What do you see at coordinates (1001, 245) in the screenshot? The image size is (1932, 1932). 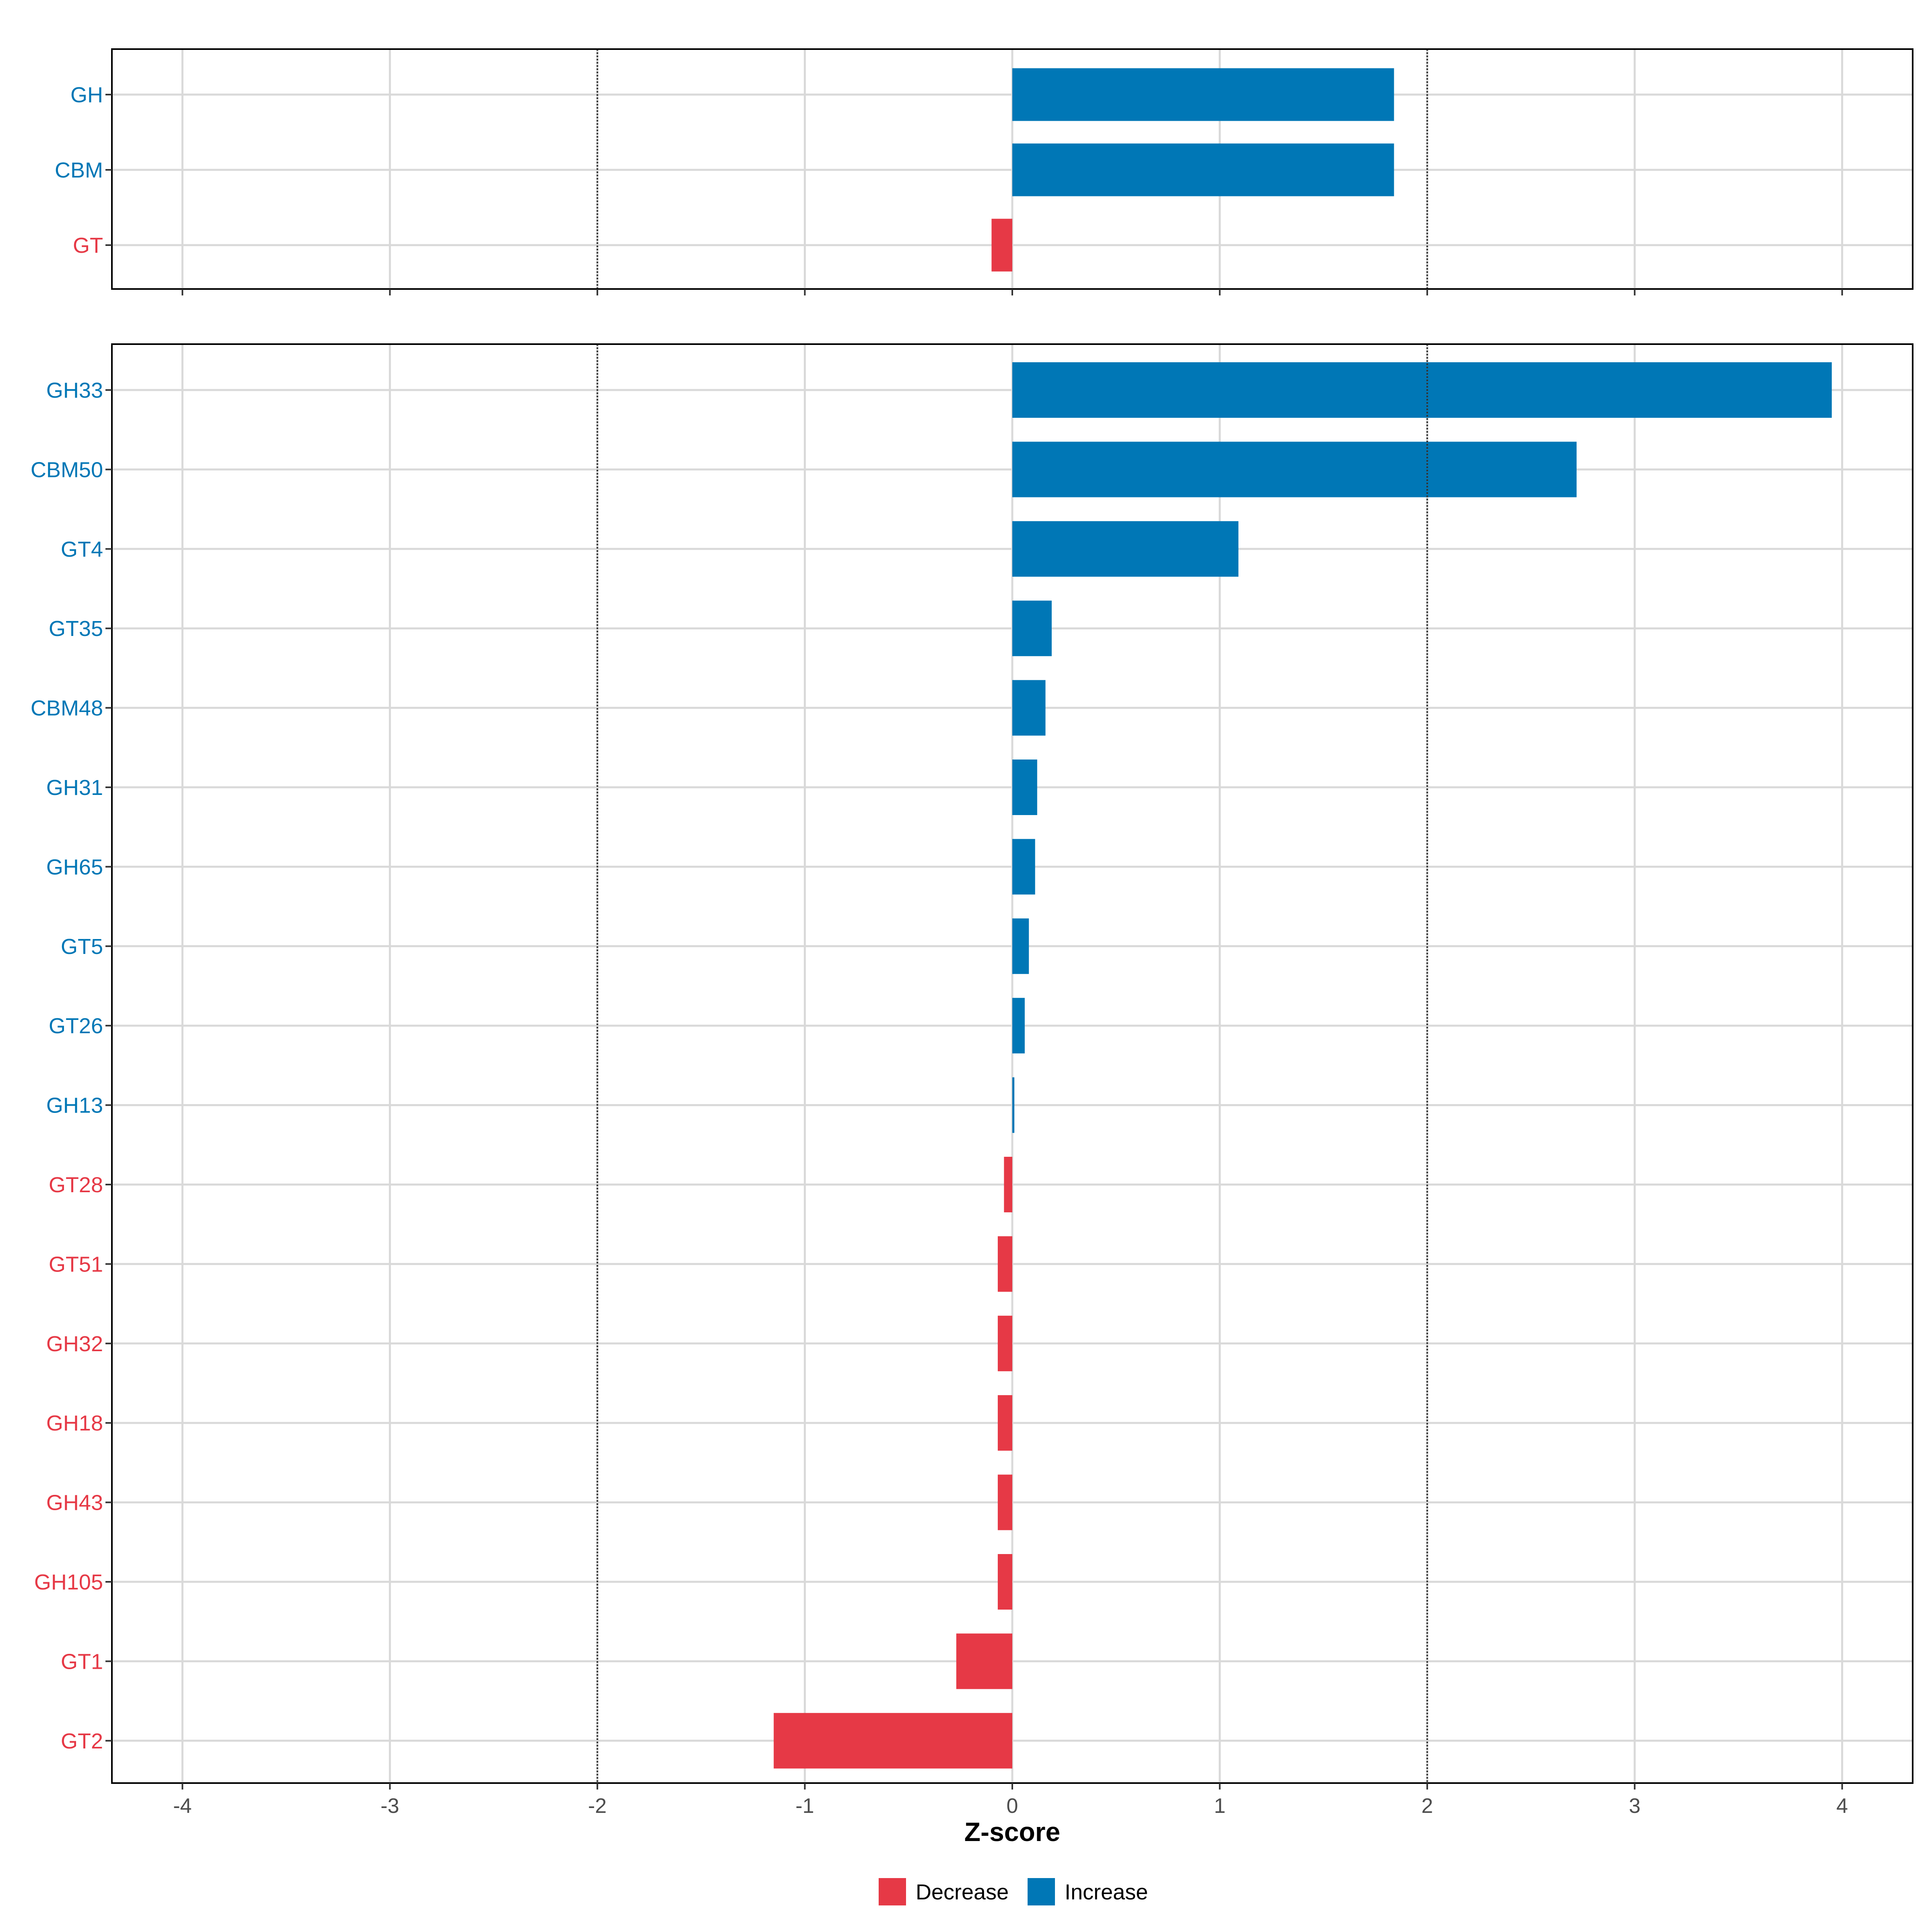 I see `bar-gt` at bounding box center [1001, 245].